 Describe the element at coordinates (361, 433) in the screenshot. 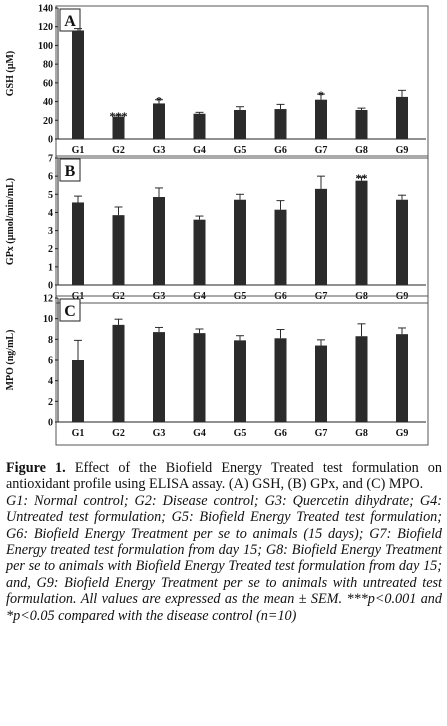

I see `panel-c-category-label-g8: G8` at that location.